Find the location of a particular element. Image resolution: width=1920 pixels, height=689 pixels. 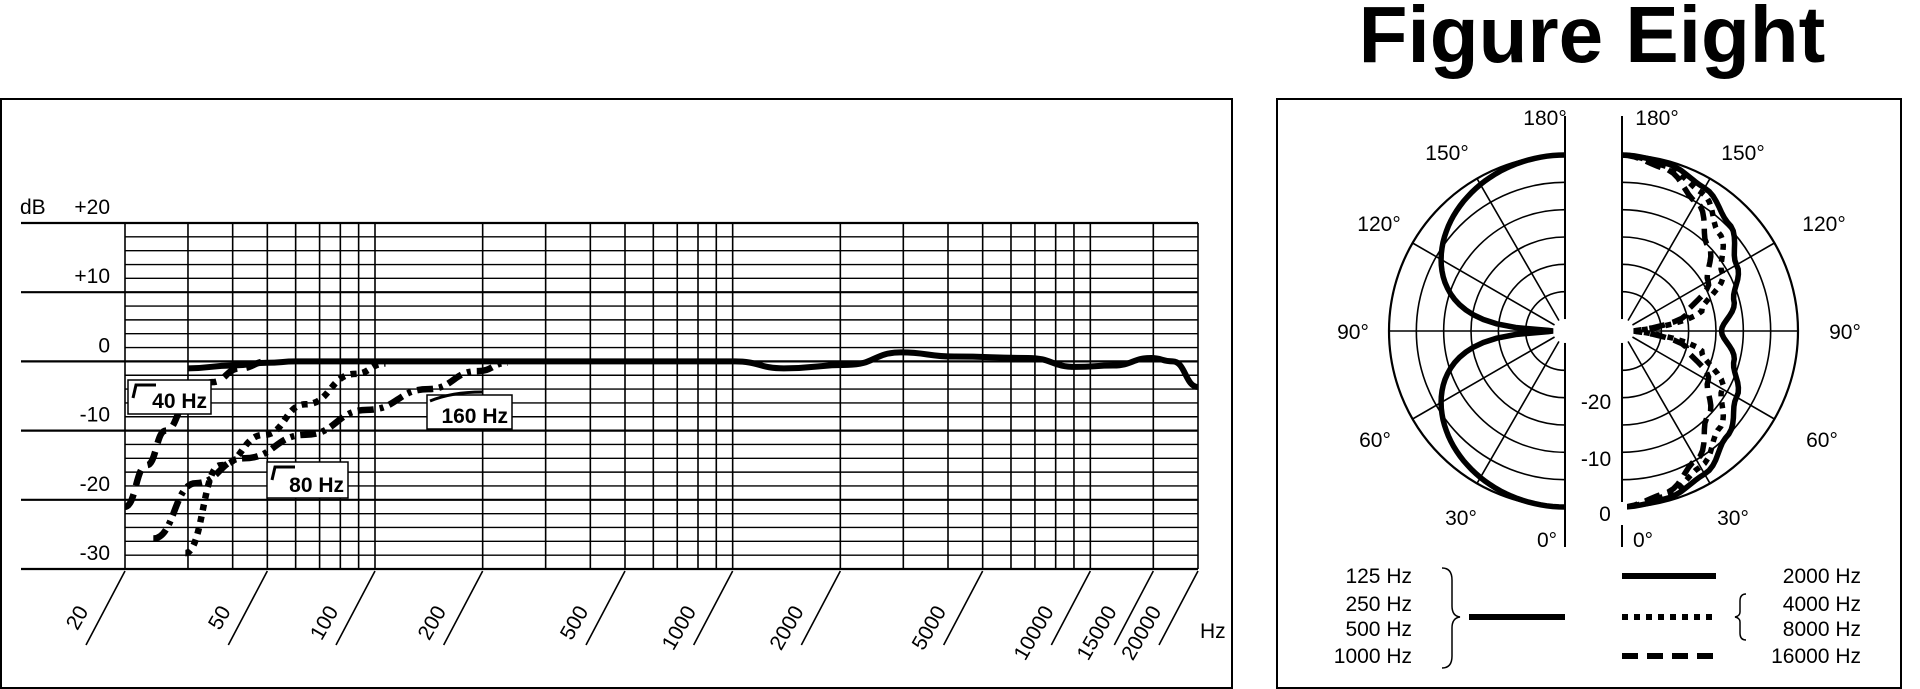

angle-label-left: 120° is located at coordinates (1378, 224).